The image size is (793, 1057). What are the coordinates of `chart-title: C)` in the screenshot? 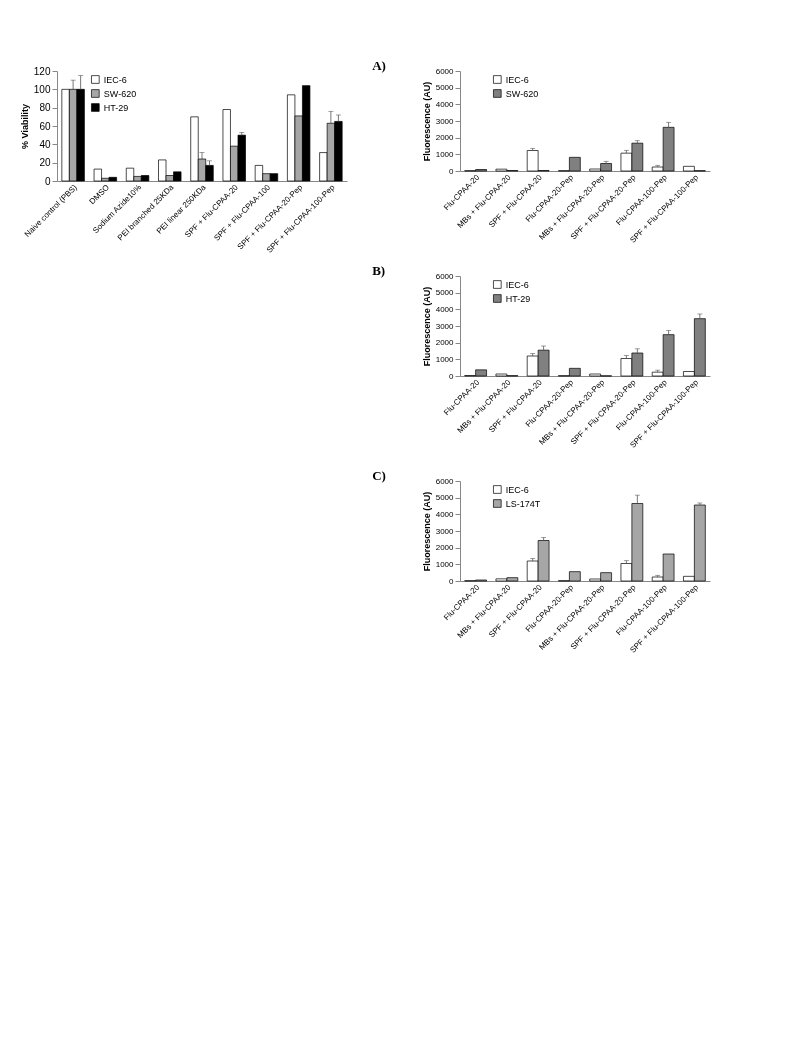 It's located at (379, 475).